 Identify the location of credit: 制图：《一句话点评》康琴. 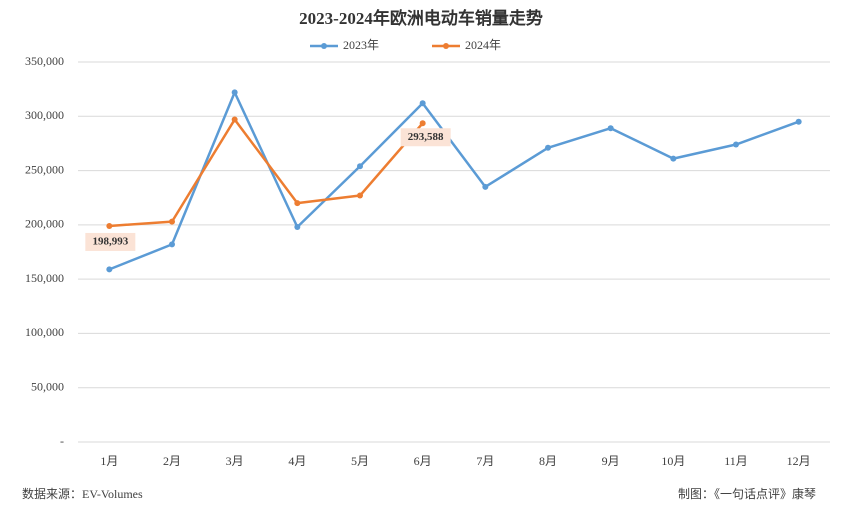
(747, 493).